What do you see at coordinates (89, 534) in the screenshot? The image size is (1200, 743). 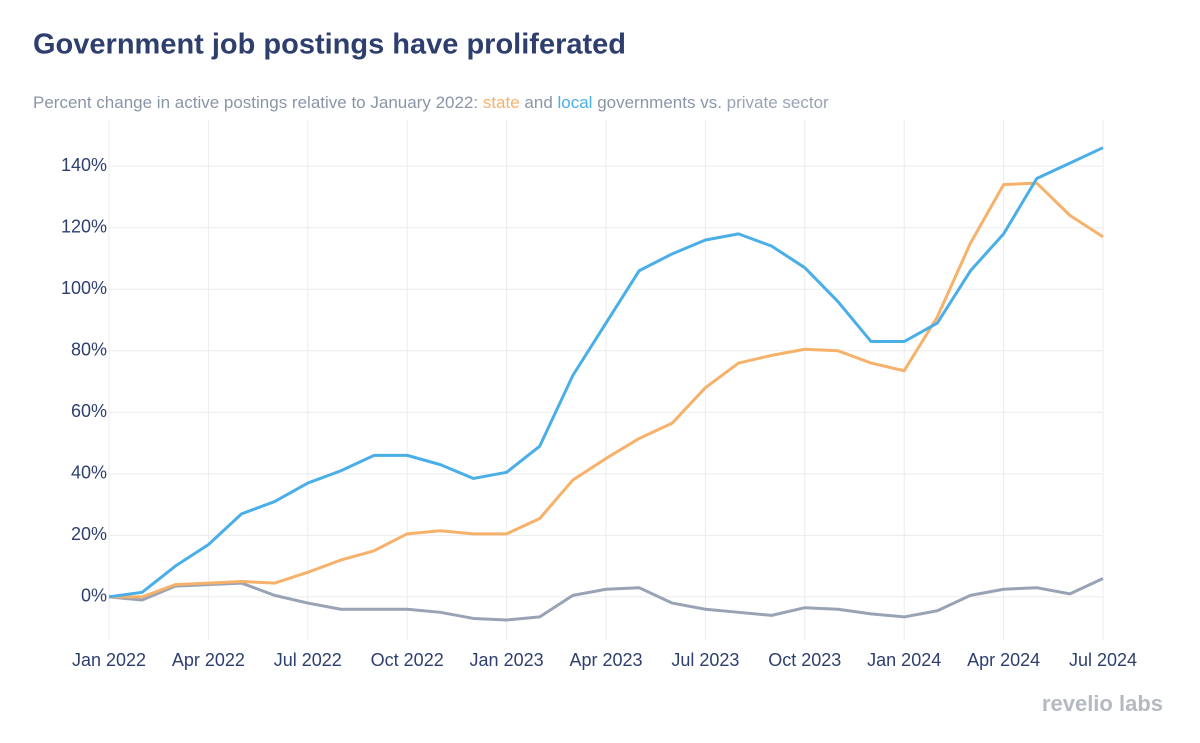 I see `y-tick-label: 20%` at bounding box center [89, 534].